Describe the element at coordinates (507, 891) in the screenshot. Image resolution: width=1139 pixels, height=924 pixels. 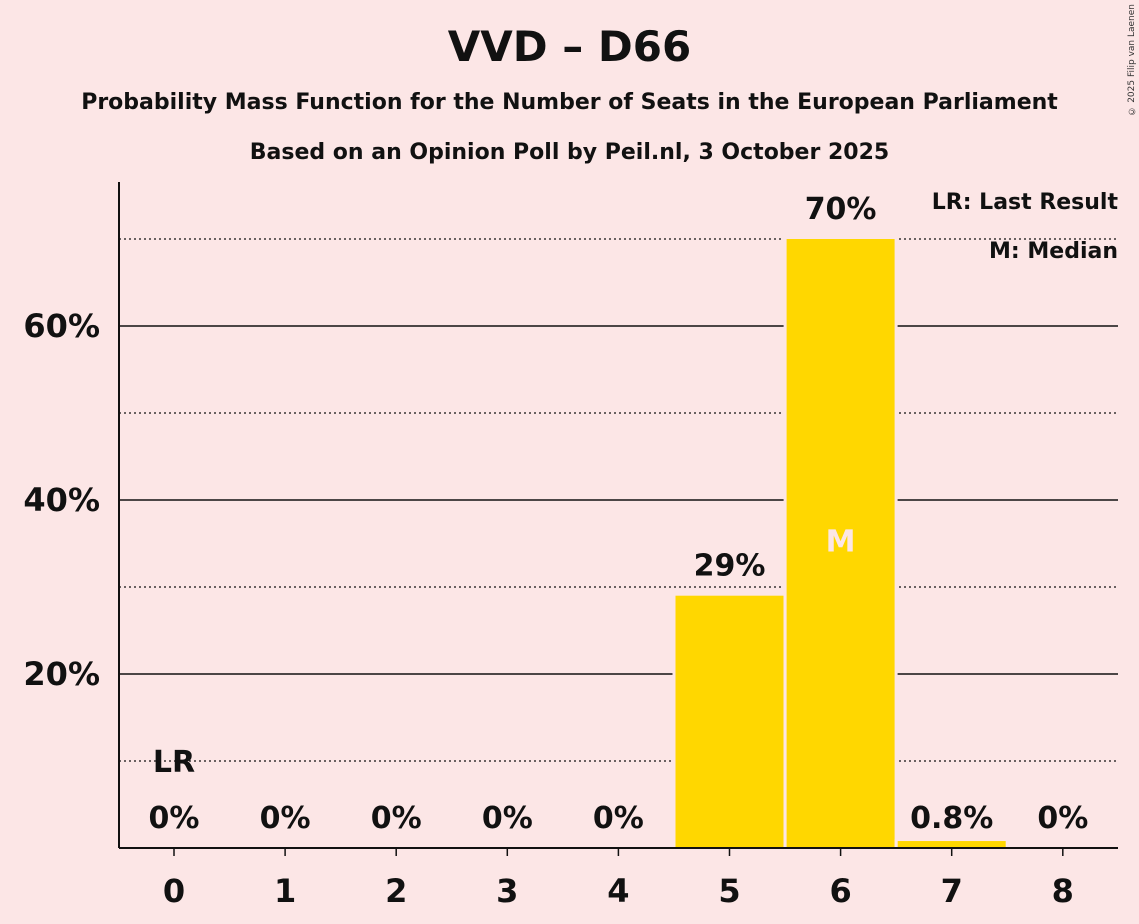
I see `x-tick-label: 3` at that location.